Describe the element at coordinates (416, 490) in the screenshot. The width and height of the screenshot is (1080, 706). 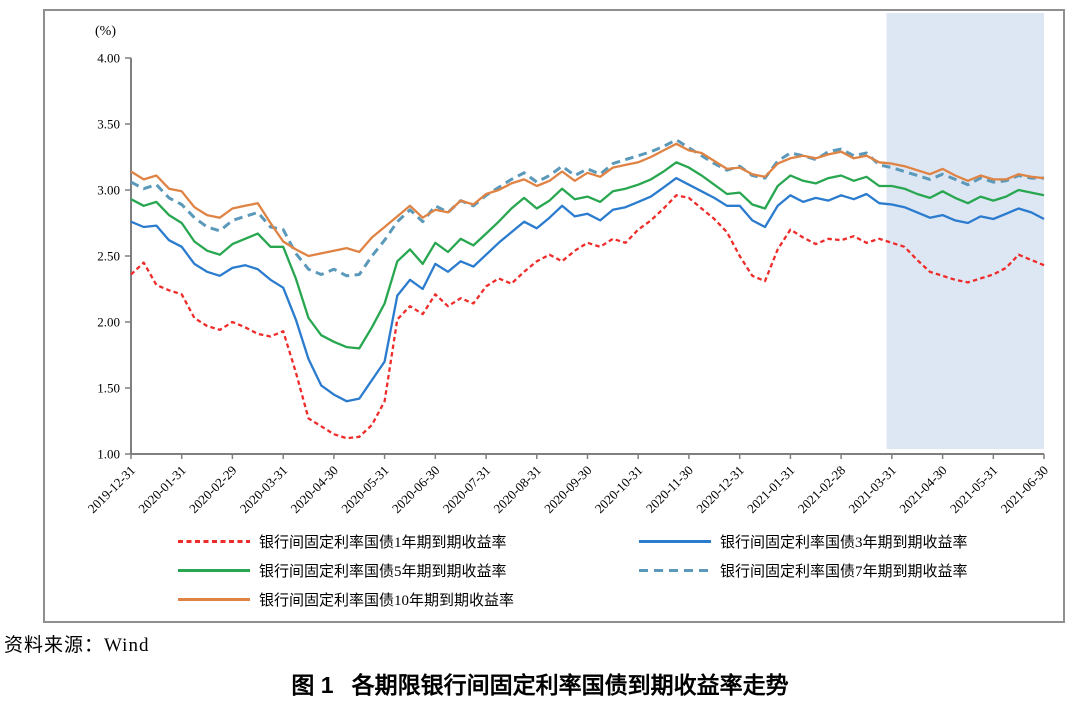
I see `x-tick-label: 2020-06-30` at that location.